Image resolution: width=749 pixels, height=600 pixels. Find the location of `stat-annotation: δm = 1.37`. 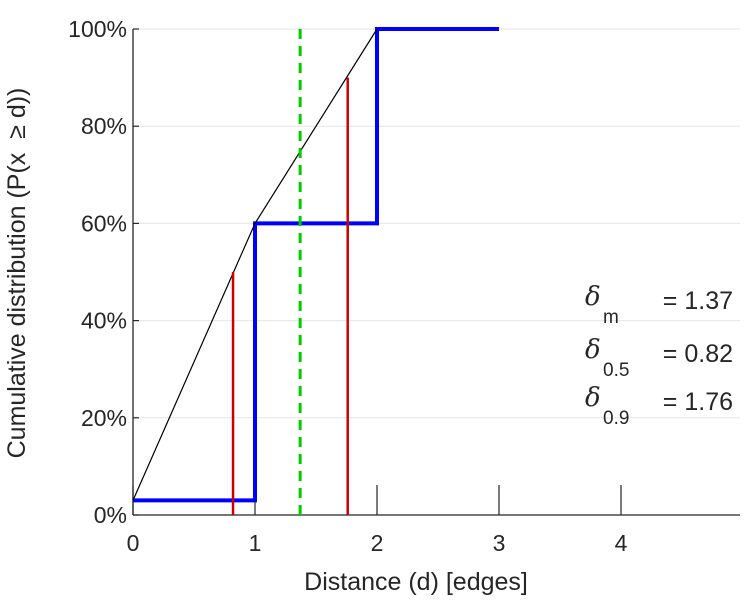

stat-annotation: δm = 1.37 is located at coordinates (659, 305).